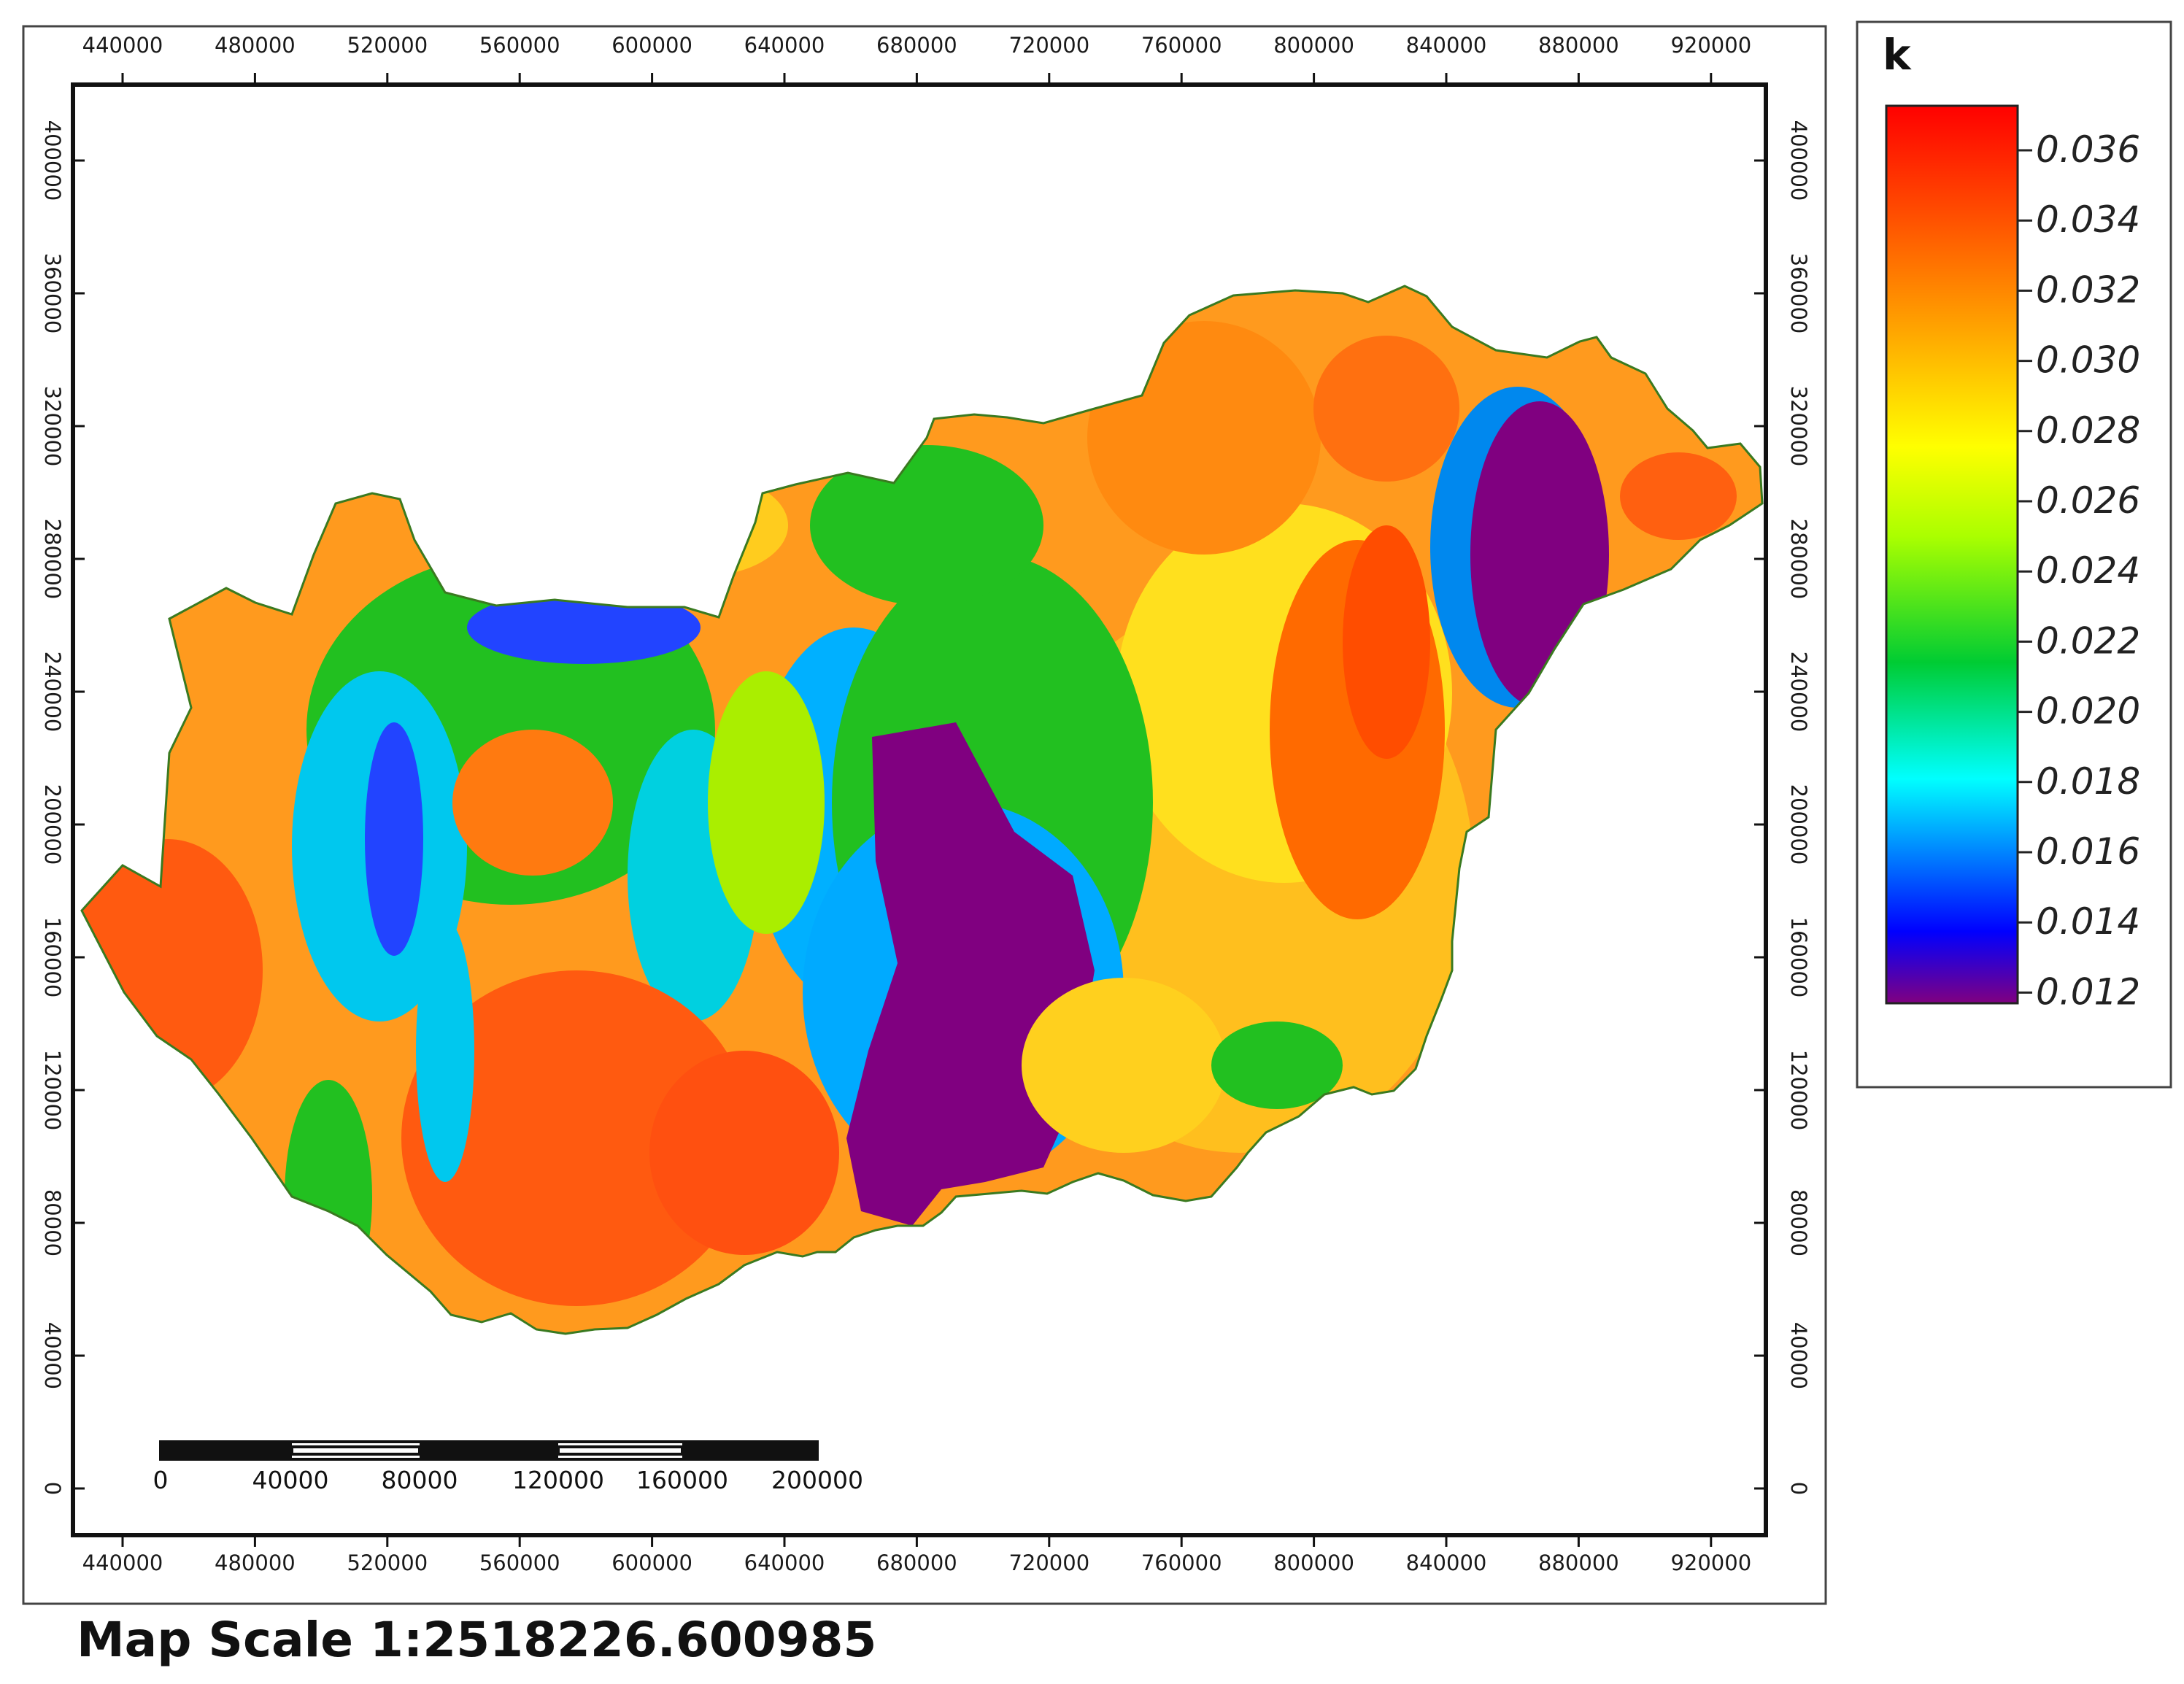  Describe the element at coordinates (1897, 55) in the screenshot. I see `legend-title: k` at that location.